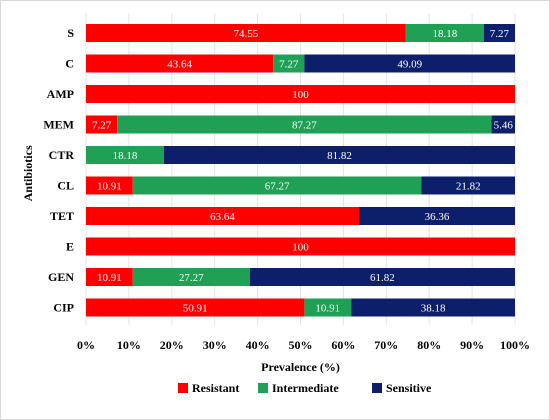 This screenshot has height=420, width=550. What do you see at coordinates (263, 388) in the screenshot?
I see `legend-swatch-intermediate` at bounding box center [263, 388].